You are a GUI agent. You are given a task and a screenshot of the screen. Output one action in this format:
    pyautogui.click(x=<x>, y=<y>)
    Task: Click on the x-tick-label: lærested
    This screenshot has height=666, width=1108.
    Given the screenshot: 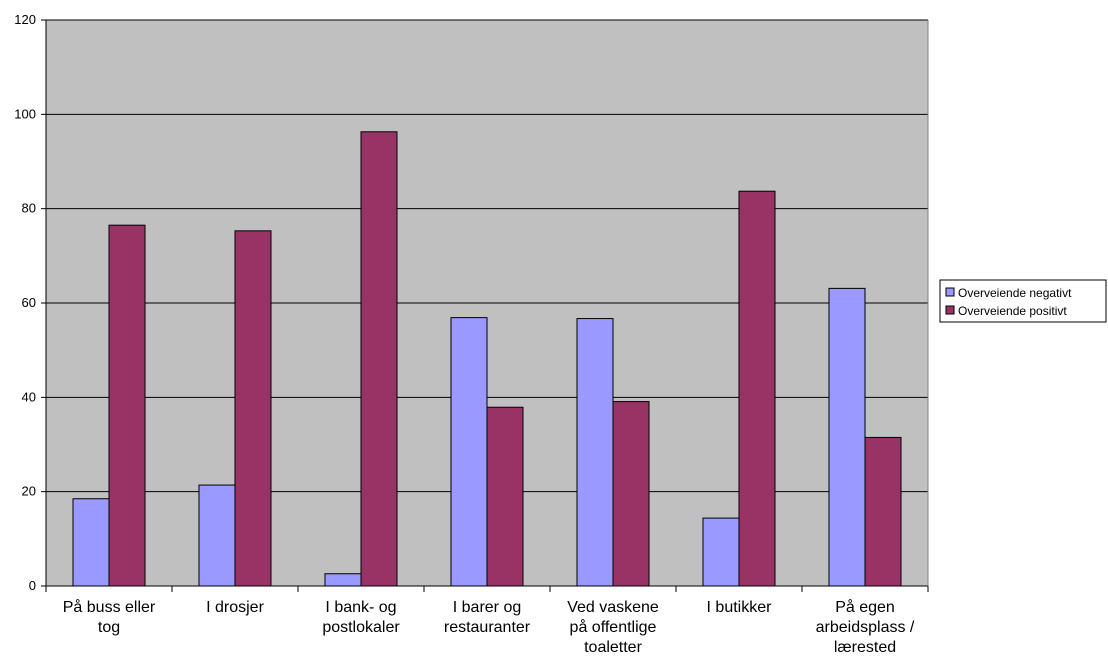 What is the action you would take?
    pyautogui.click(x=865, y=647)
    